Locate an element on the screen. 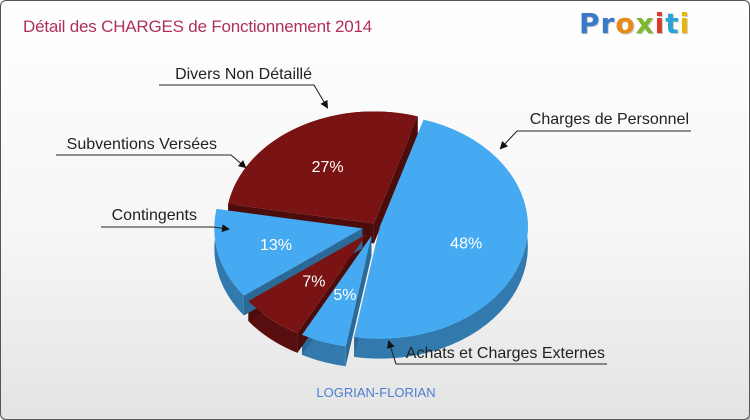 The image size is (750, 420). logo-letter-x: x is located at coordinates (645, 23).